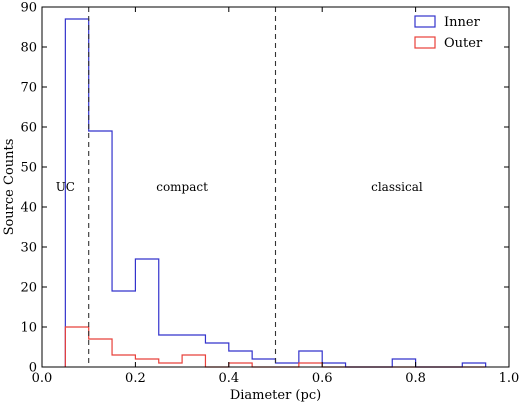  I want to click on y-tick-label: 30, so click(28, 248).